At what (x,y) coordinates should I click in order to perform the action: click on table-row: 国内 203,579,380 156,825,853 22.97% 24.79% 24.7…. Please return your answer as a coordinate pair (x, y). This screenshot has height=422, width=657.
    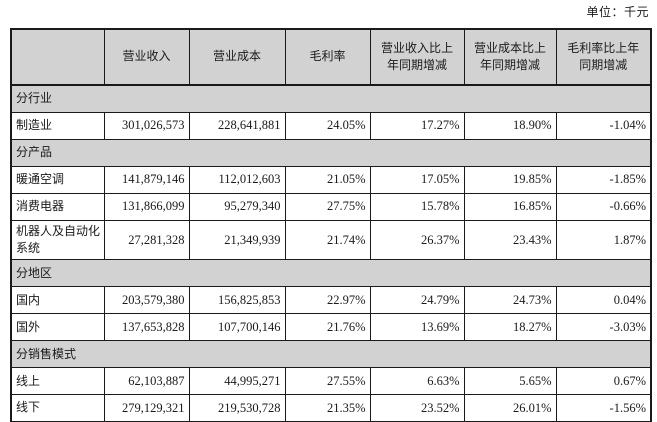
    Looking at the image, I should click on (331, 300).